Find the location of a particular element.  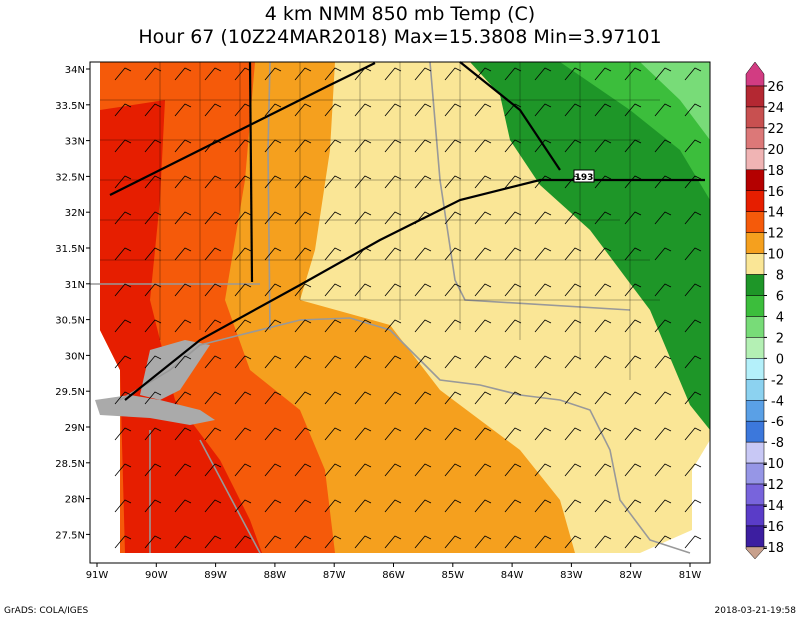

title: 4 km NMM 850 mb Temp (C) is located at coordinates (400, 14).